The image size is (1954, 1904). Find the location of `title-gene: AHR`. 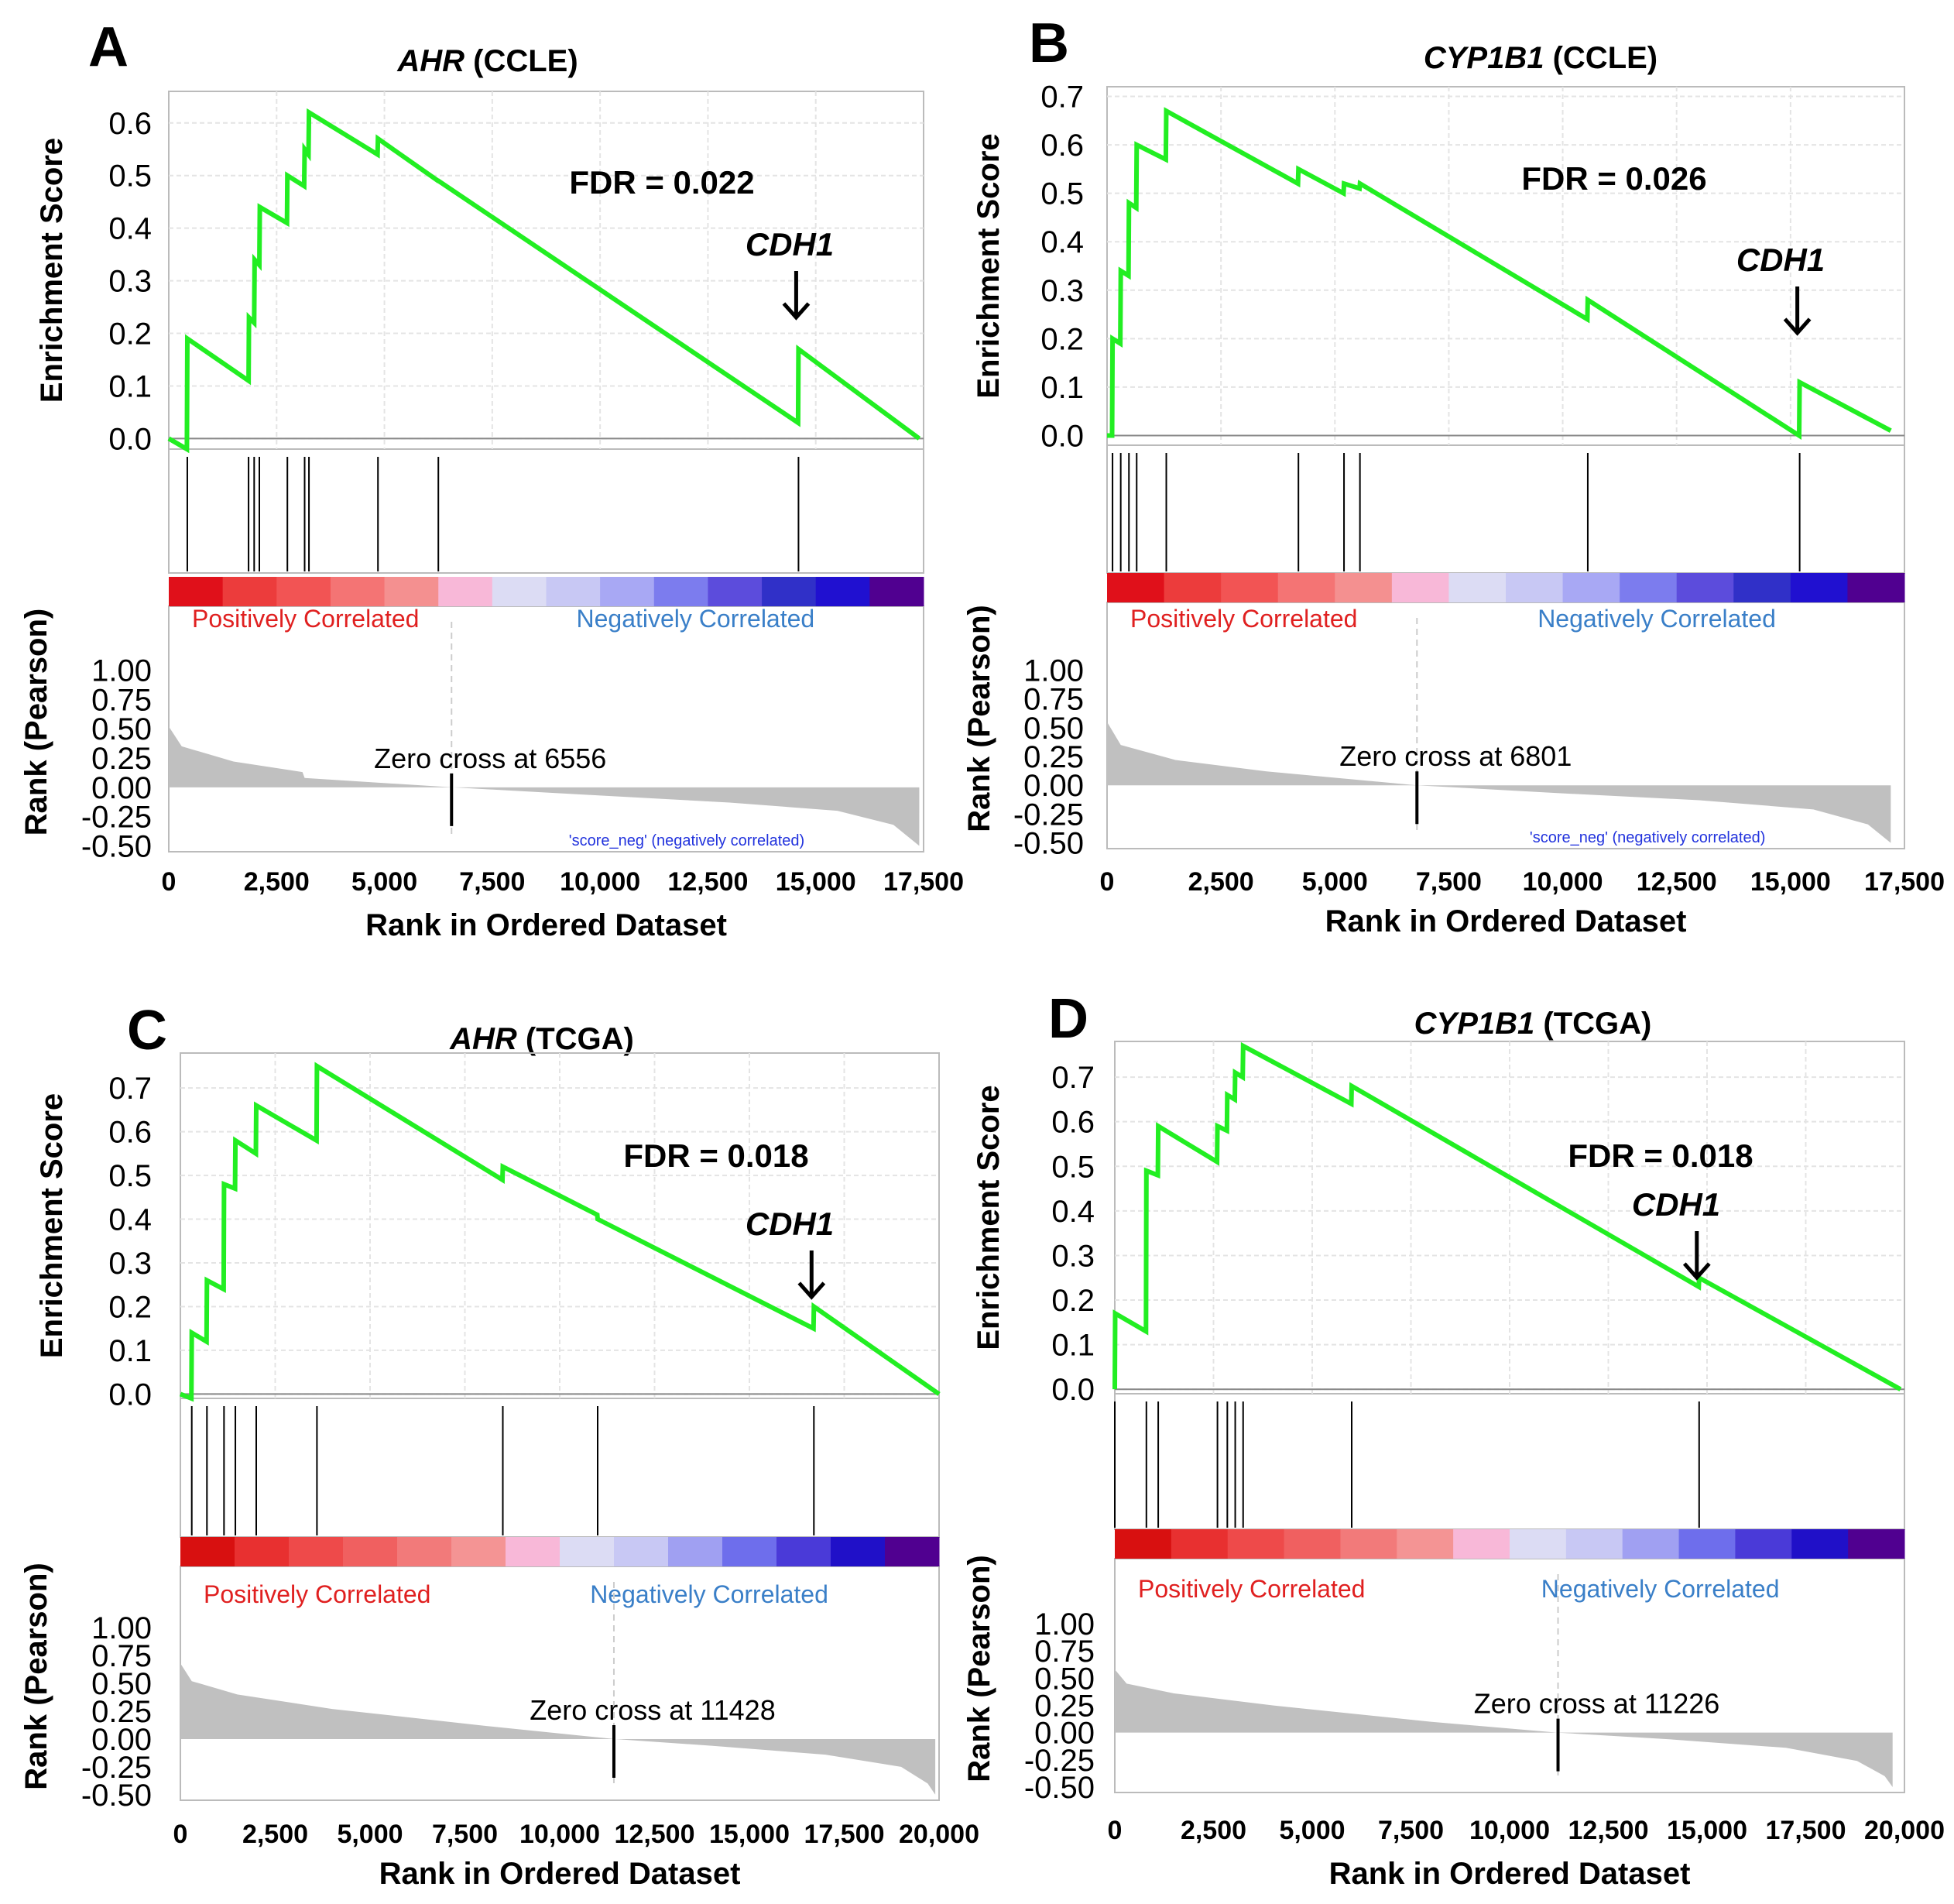

title-gene: AHR is located at coordinates (483, 1039).